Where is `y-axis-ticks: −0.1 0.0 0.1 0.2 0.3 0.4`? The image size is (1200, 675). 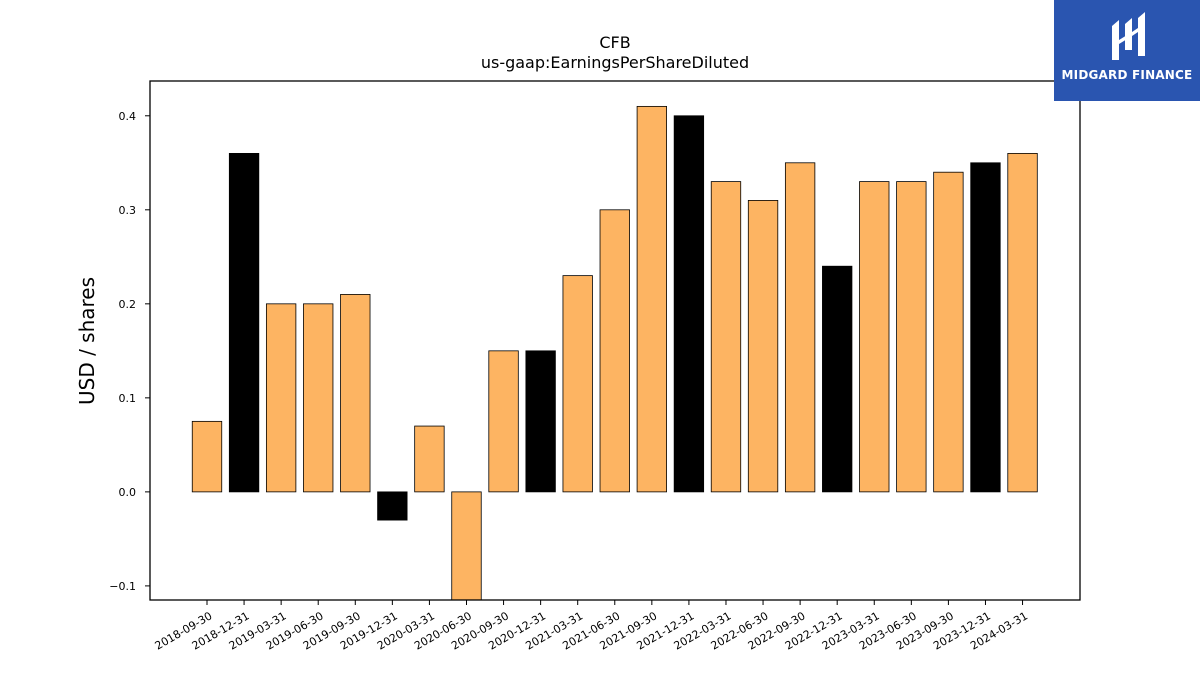 y-axis-ticks: −0.1 0.0 0.1 0.2 0.3 0.4 is located at coordinates (129, 351).